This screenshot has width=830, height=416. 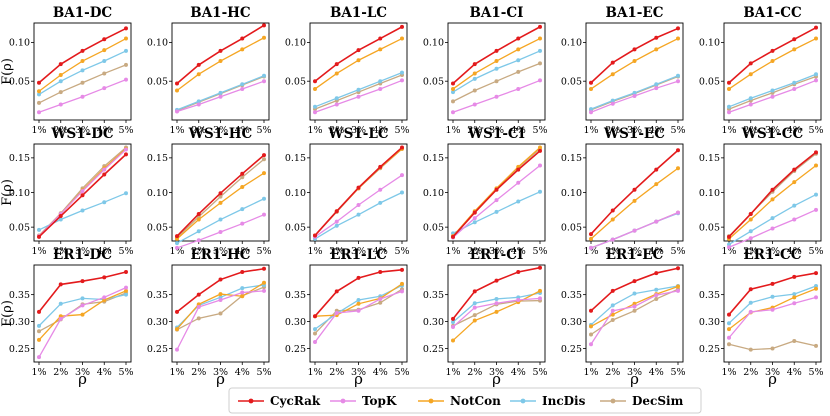 What do you see at coordinates (761, 70) in the screenshot?
I see `panel-ba1-cc: BA1-CC 0.05 0.10 1% 2% 3% 4% 5%` at bounding box center [761, 70].